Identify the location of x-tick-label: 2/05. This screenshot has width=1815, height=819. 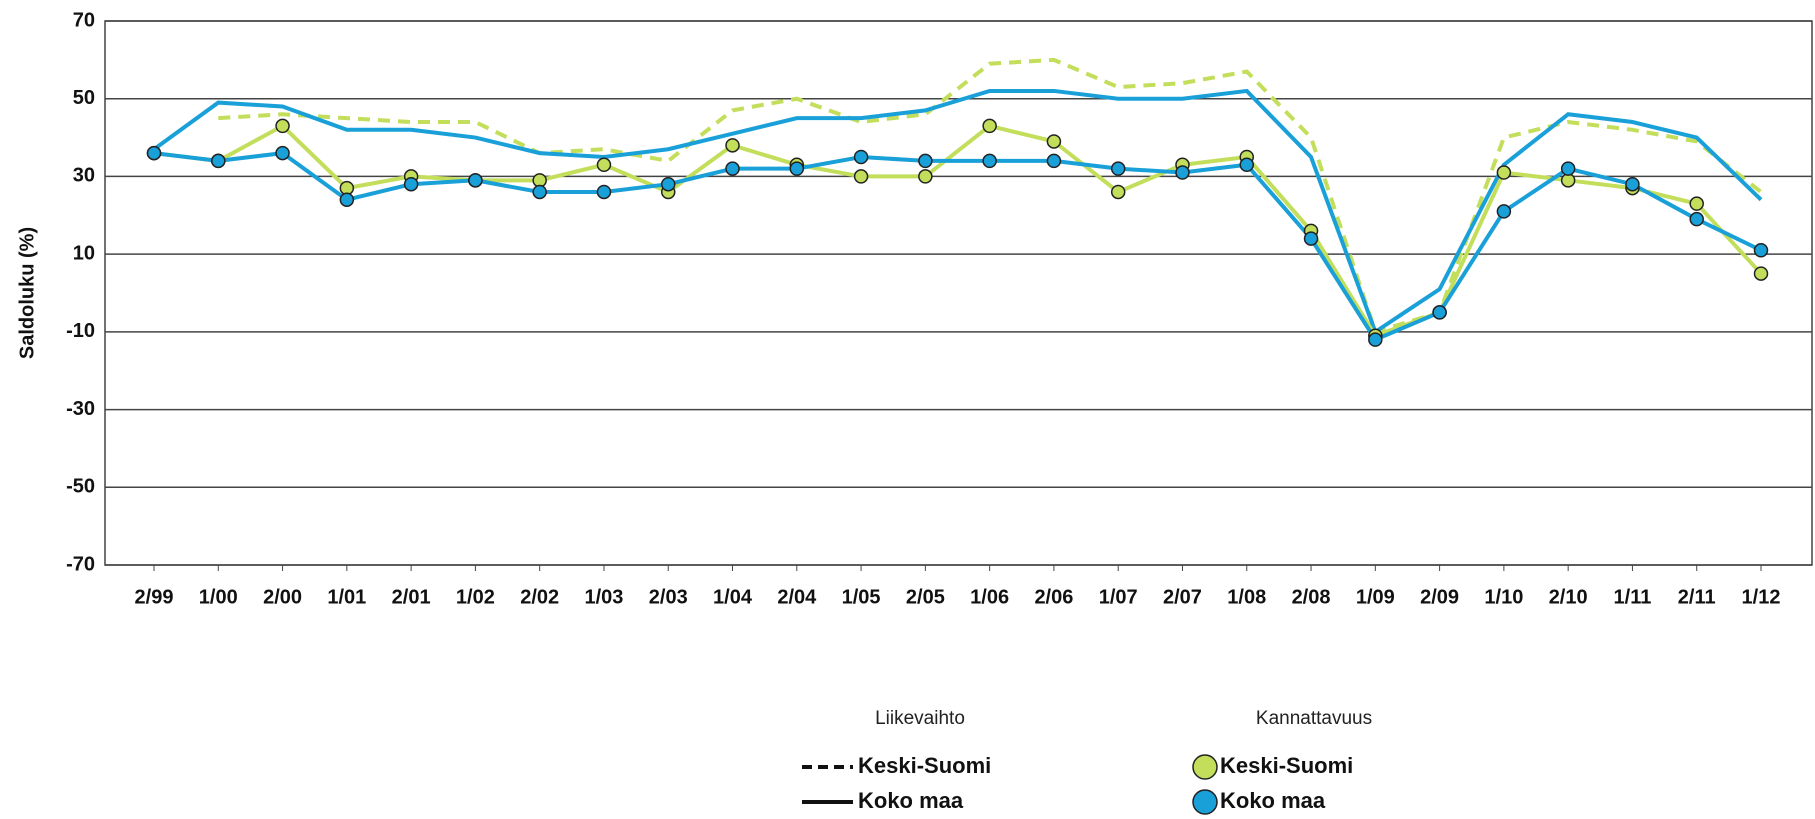
(925, 597).